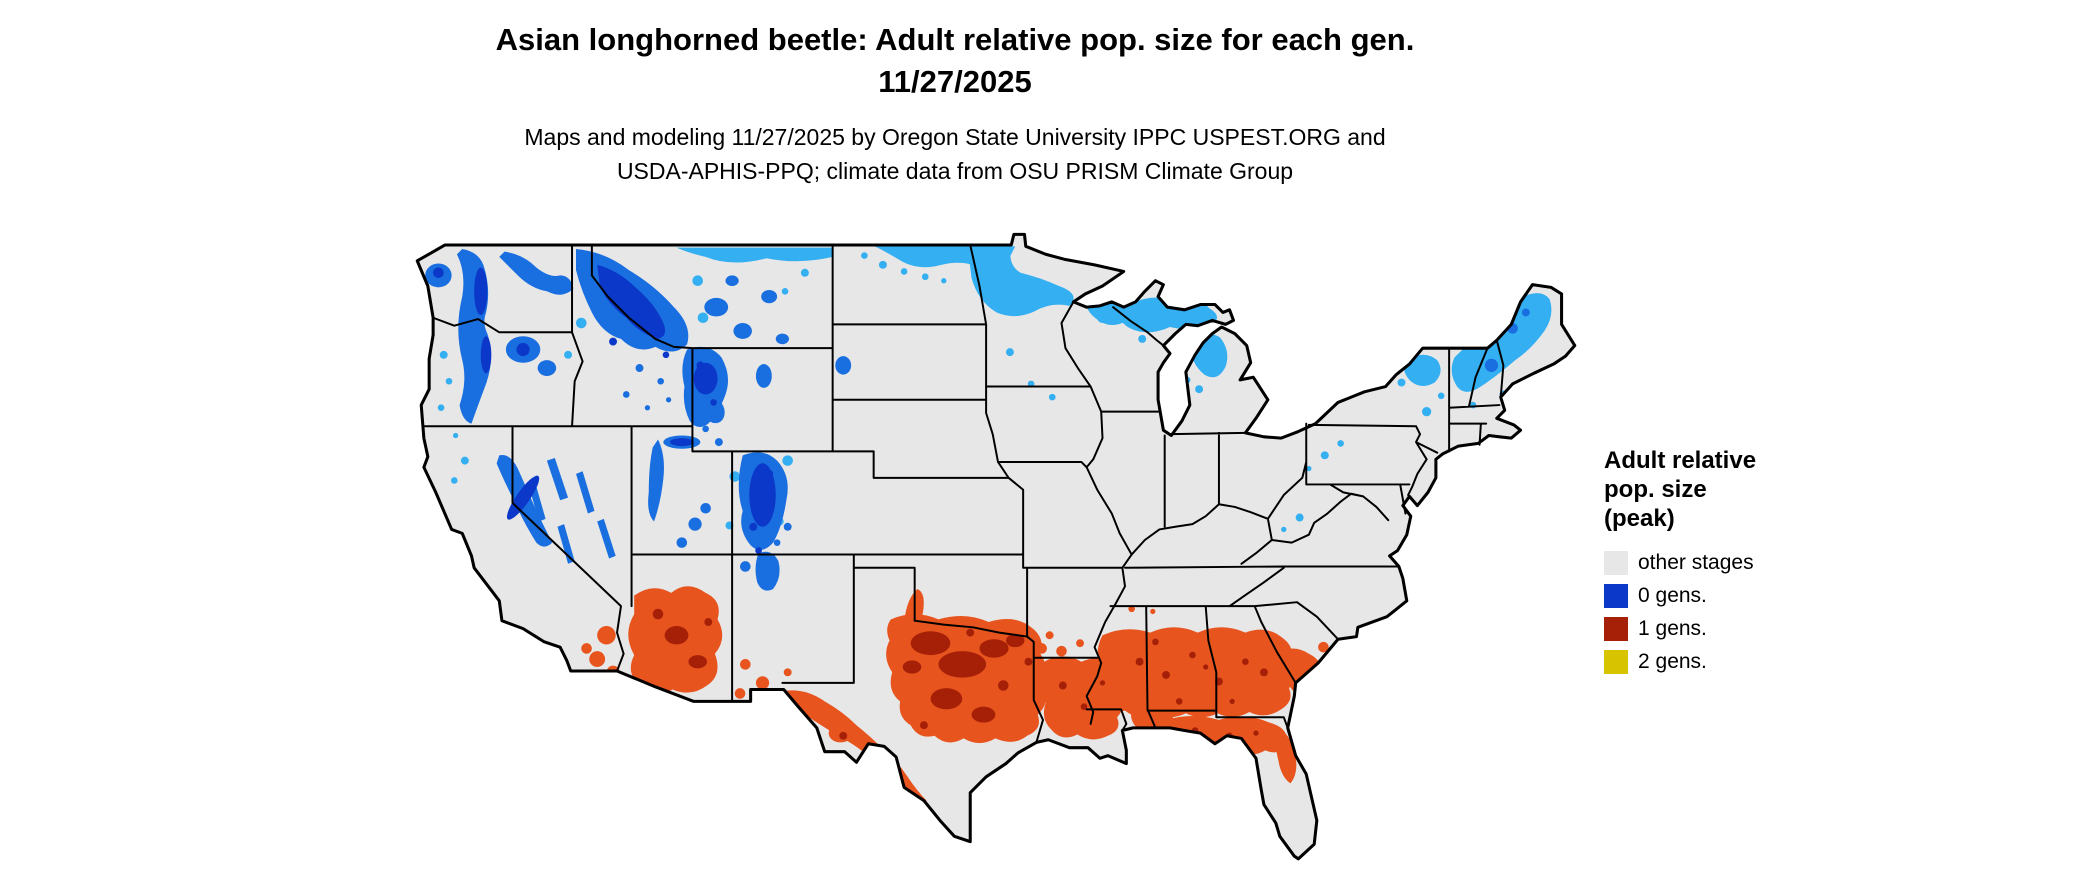 The width and height of the screenshot is (2100, 892). What do you see at coordinates (1680, 460) in the screenshot?
I see `legend-title-line-1: Adult relative` at bounding box center [1680, 460].